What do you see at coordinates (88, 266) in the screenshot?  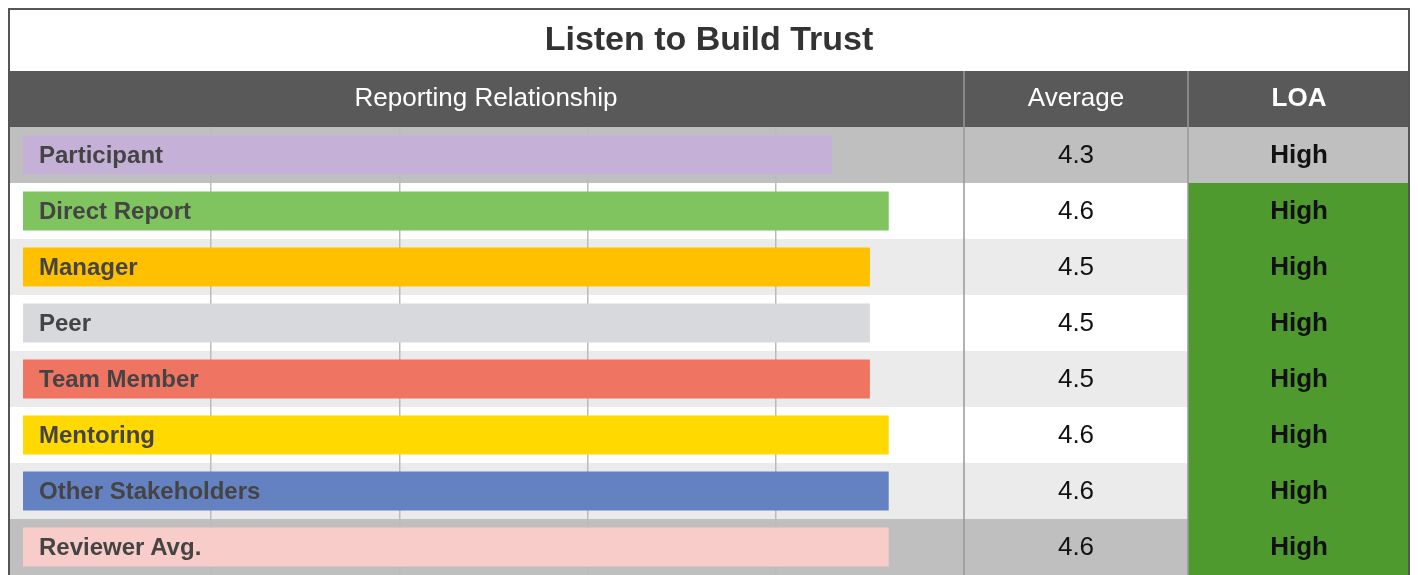 I see `y-tick-label: Manager` at bounding box center [88, 266].